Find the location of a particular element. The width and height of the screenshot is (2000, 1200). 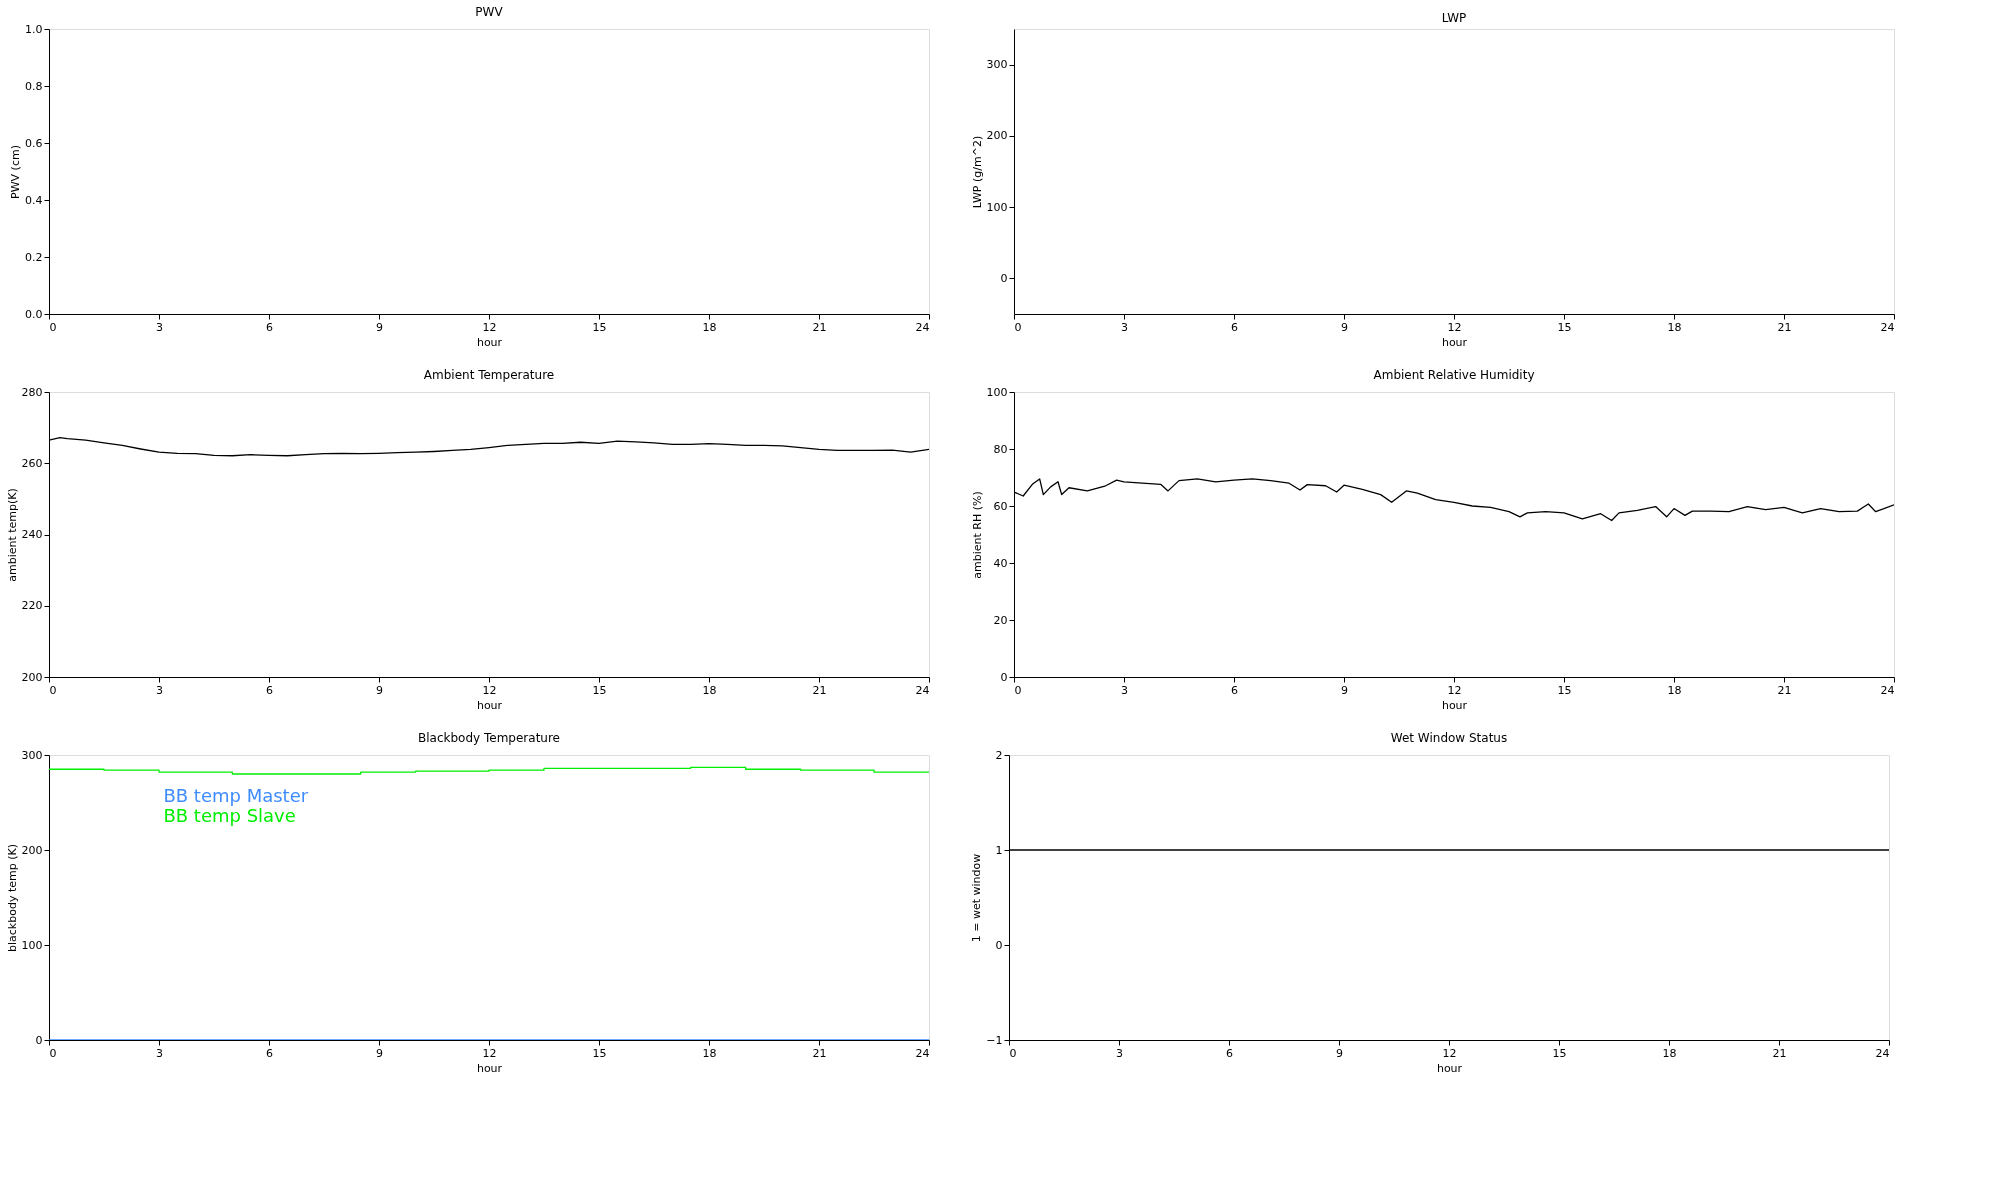

text: BB temp Master is located at coordinates (236, 795).